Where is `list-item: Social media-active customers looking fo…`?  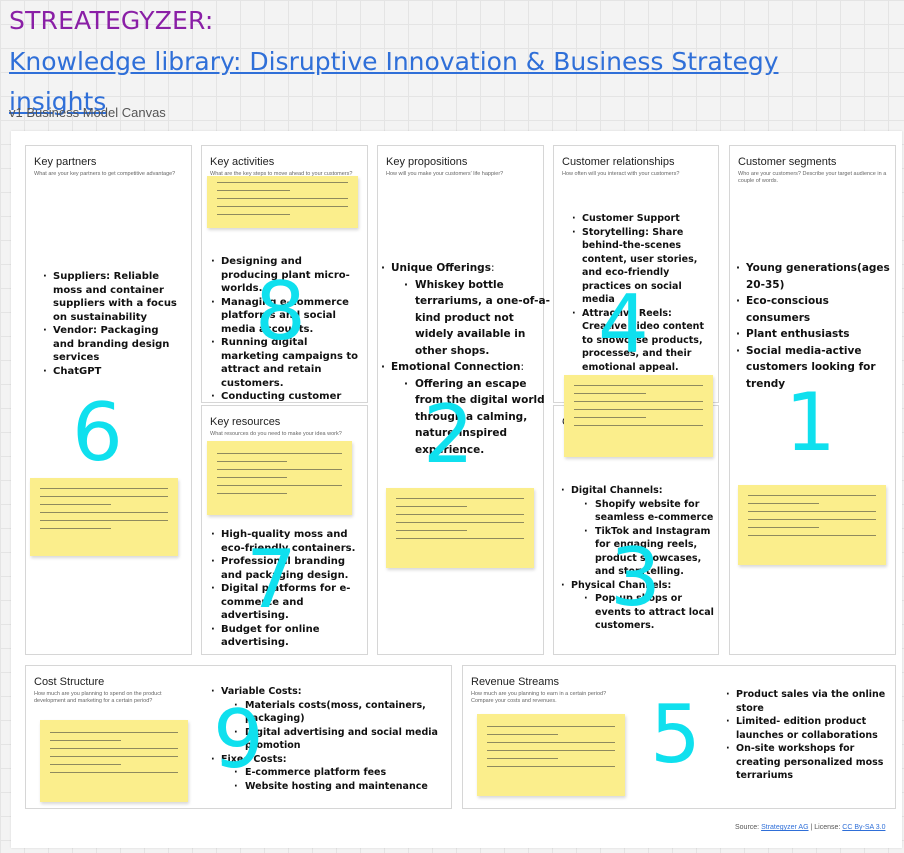
list-item: Social media-active customers looking fo… is located at coordinates (815, 368).